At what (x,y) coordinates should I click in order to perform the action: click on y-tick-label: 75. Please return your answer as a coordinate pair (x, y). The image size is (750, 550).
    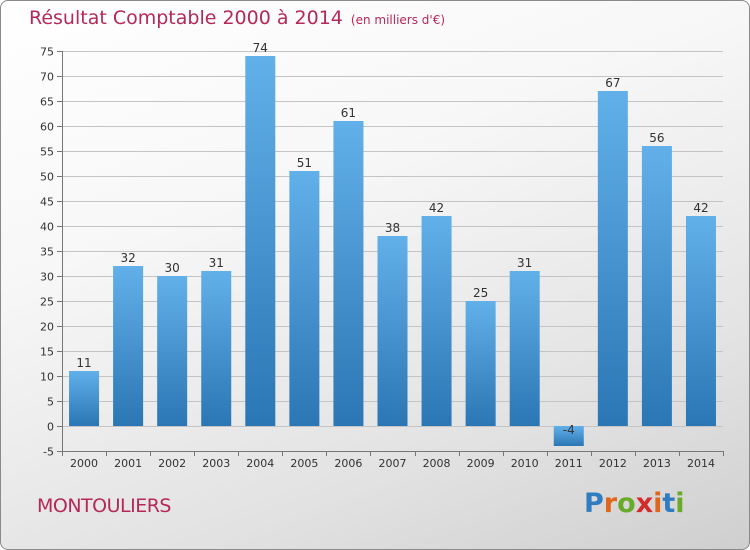
    Looking at the image, I should click on (47, 52).